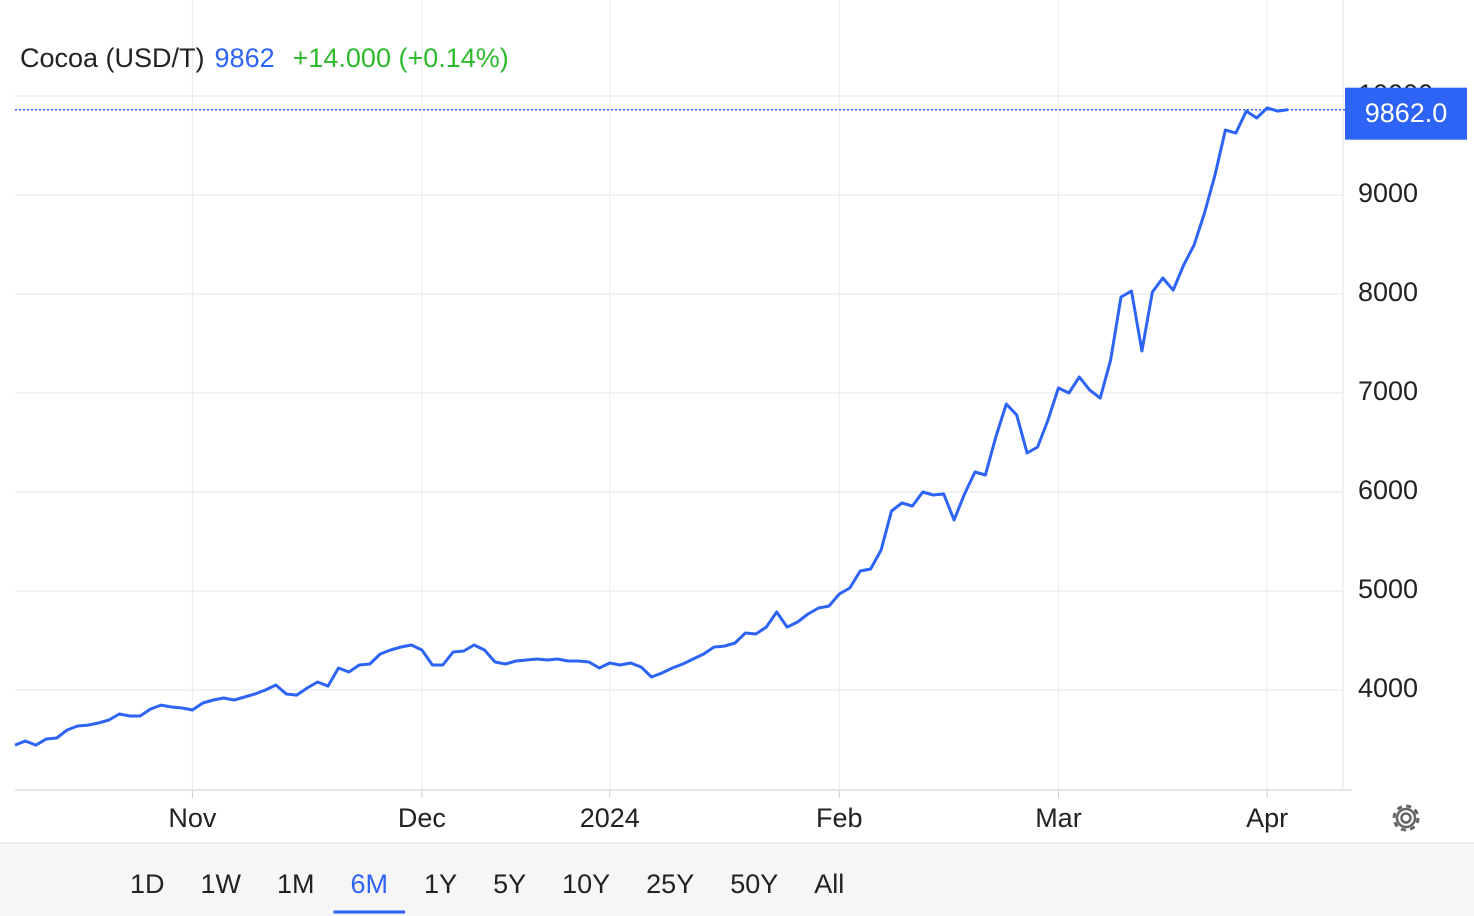 This screenshot has height=916, width=1474. I want to click on last-price: 9862, so click(245, 58).